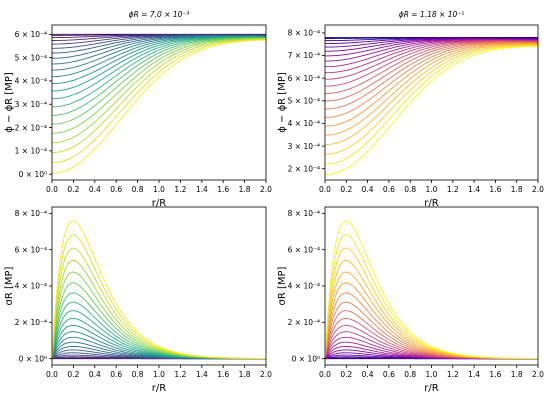  What do you see at coordinates (159, 14) in the screenshot?
I see `panel-title: ϕR = 7.0 × 10⁻³` at bounding box center [159, 14].